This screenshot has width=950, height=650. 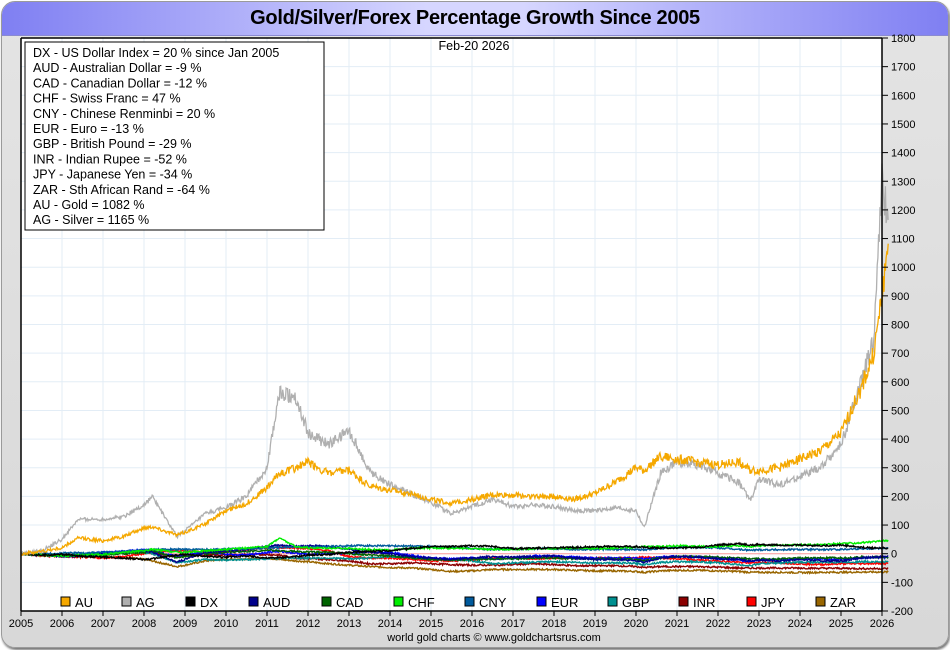 What do you see at coordinates (120, 83) in the screenshot?
I see `summary-line: CAD - Canadian Dollar = -12 %` at bounding box center [120, 83].